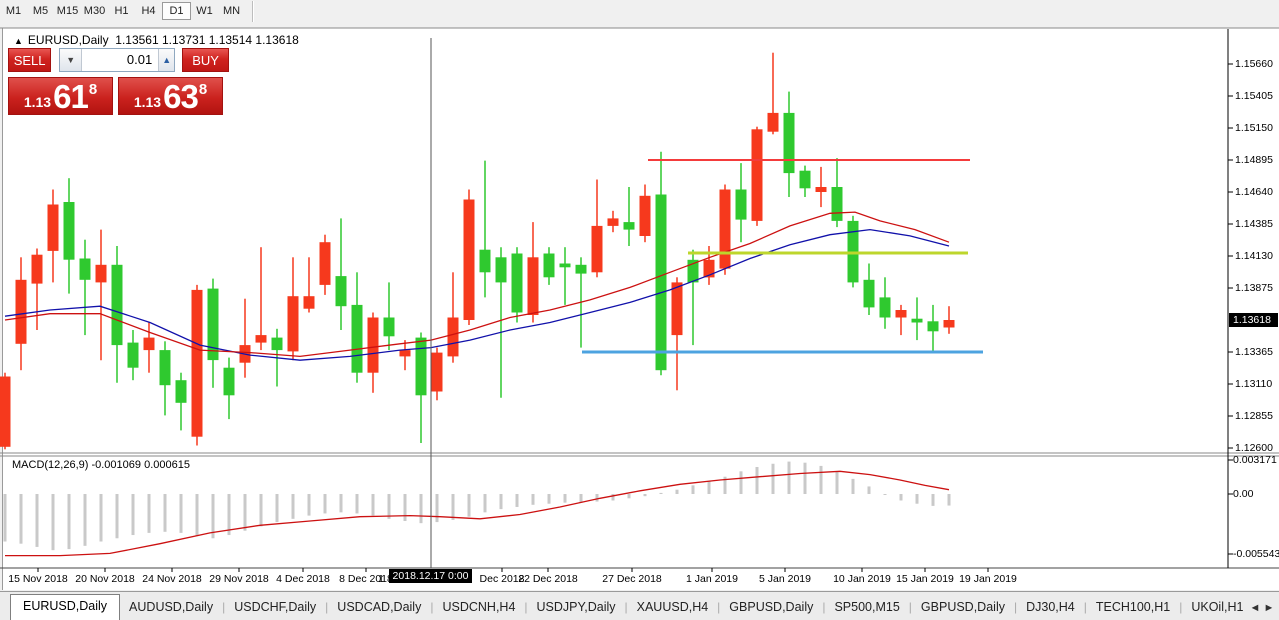  I want to click on price-lbl: 1.14895, so click(1254, 160).